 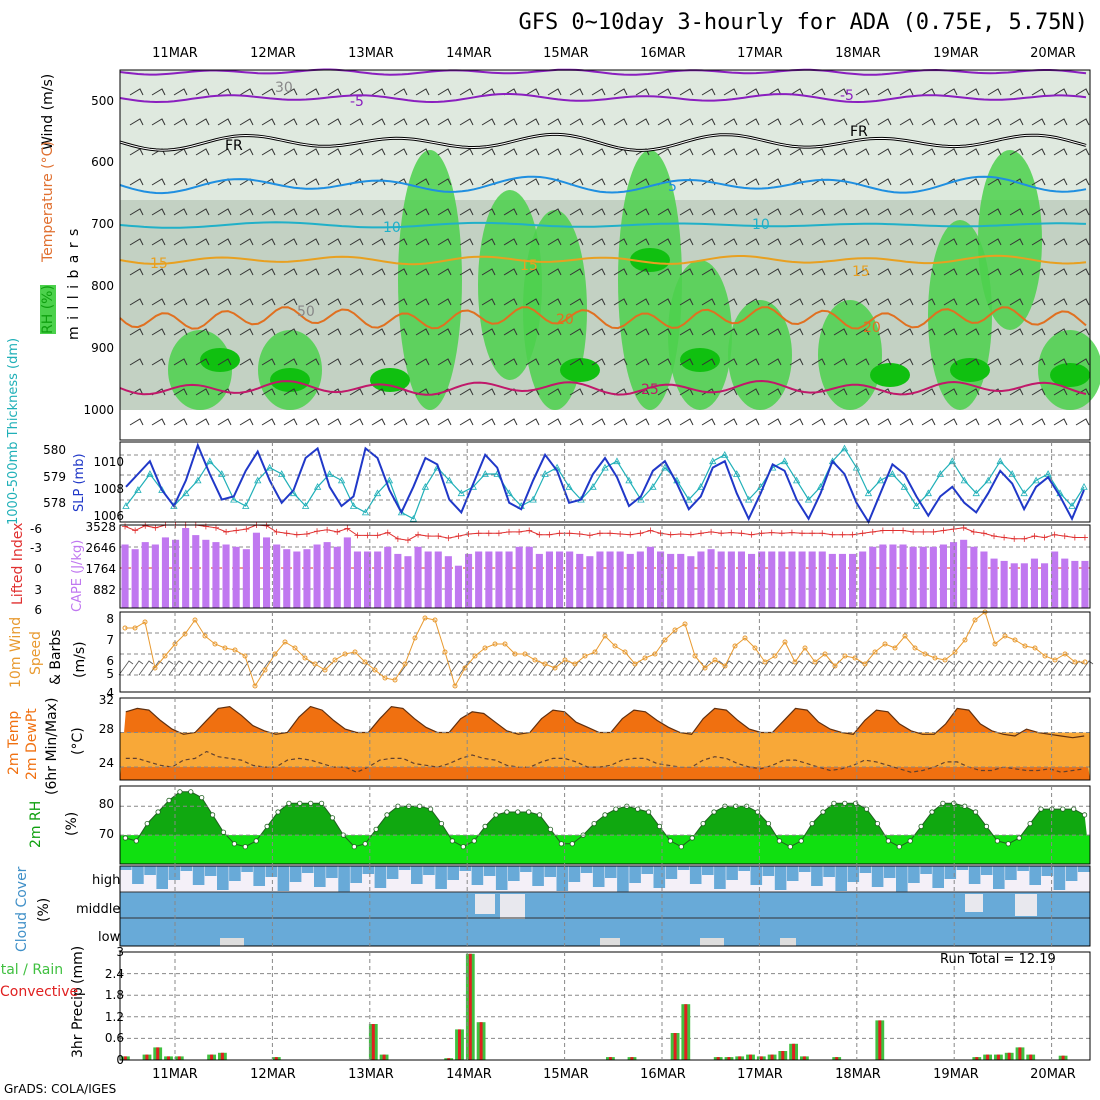 I want to click on wind10-tick: 5, so click(x=110, y=674).